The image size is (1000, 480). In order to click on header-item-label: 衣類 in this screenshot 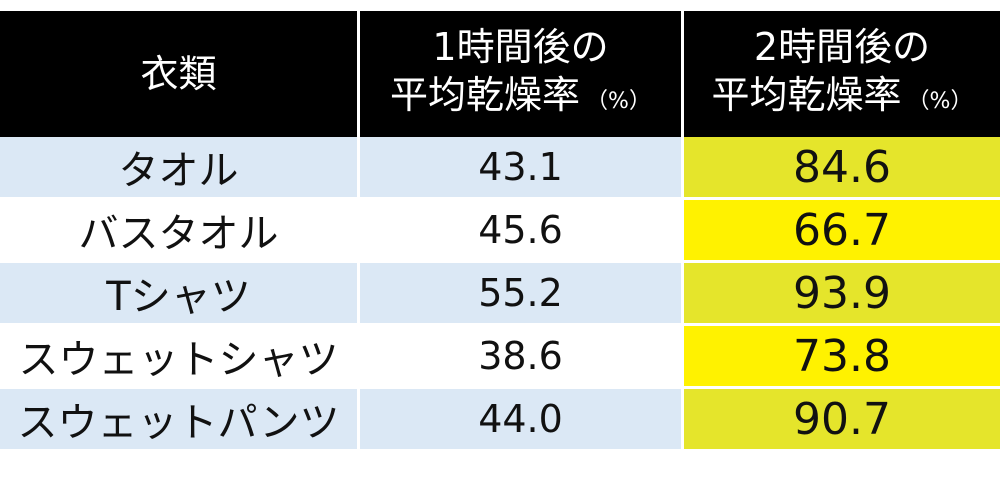, I will do `click(178, 74)`.